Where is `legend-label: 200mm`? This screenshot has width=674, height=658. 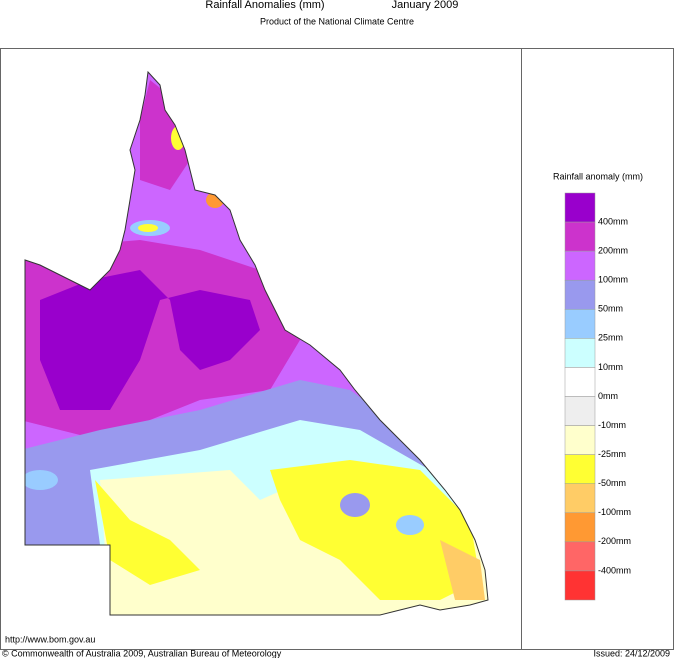
legend-label: 200mm is located at coordinates (613, 251).